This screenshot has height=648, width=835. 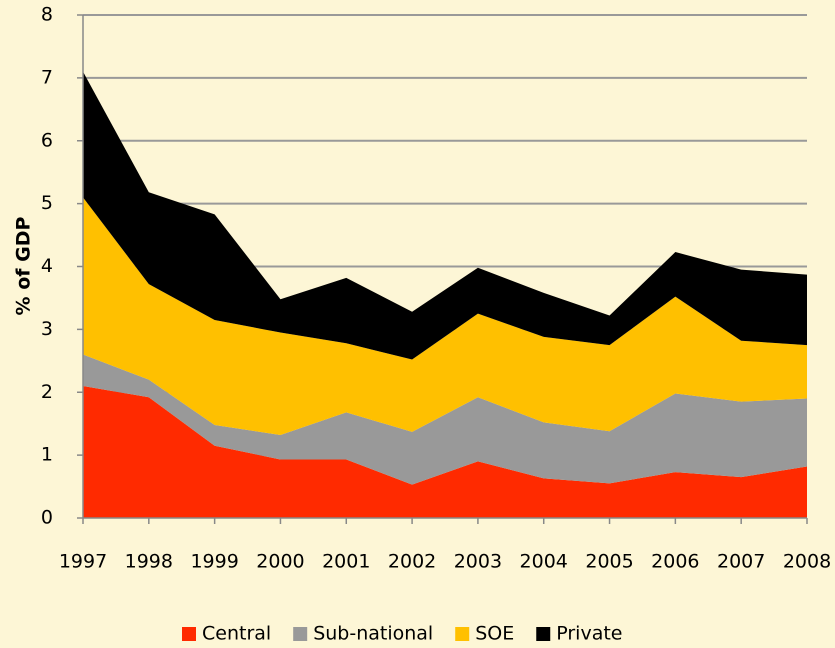 What do you see at coordinates (373, 634) in the screenshot?
I see `legend-label: Sub-national` at bounding box center [373, 634].